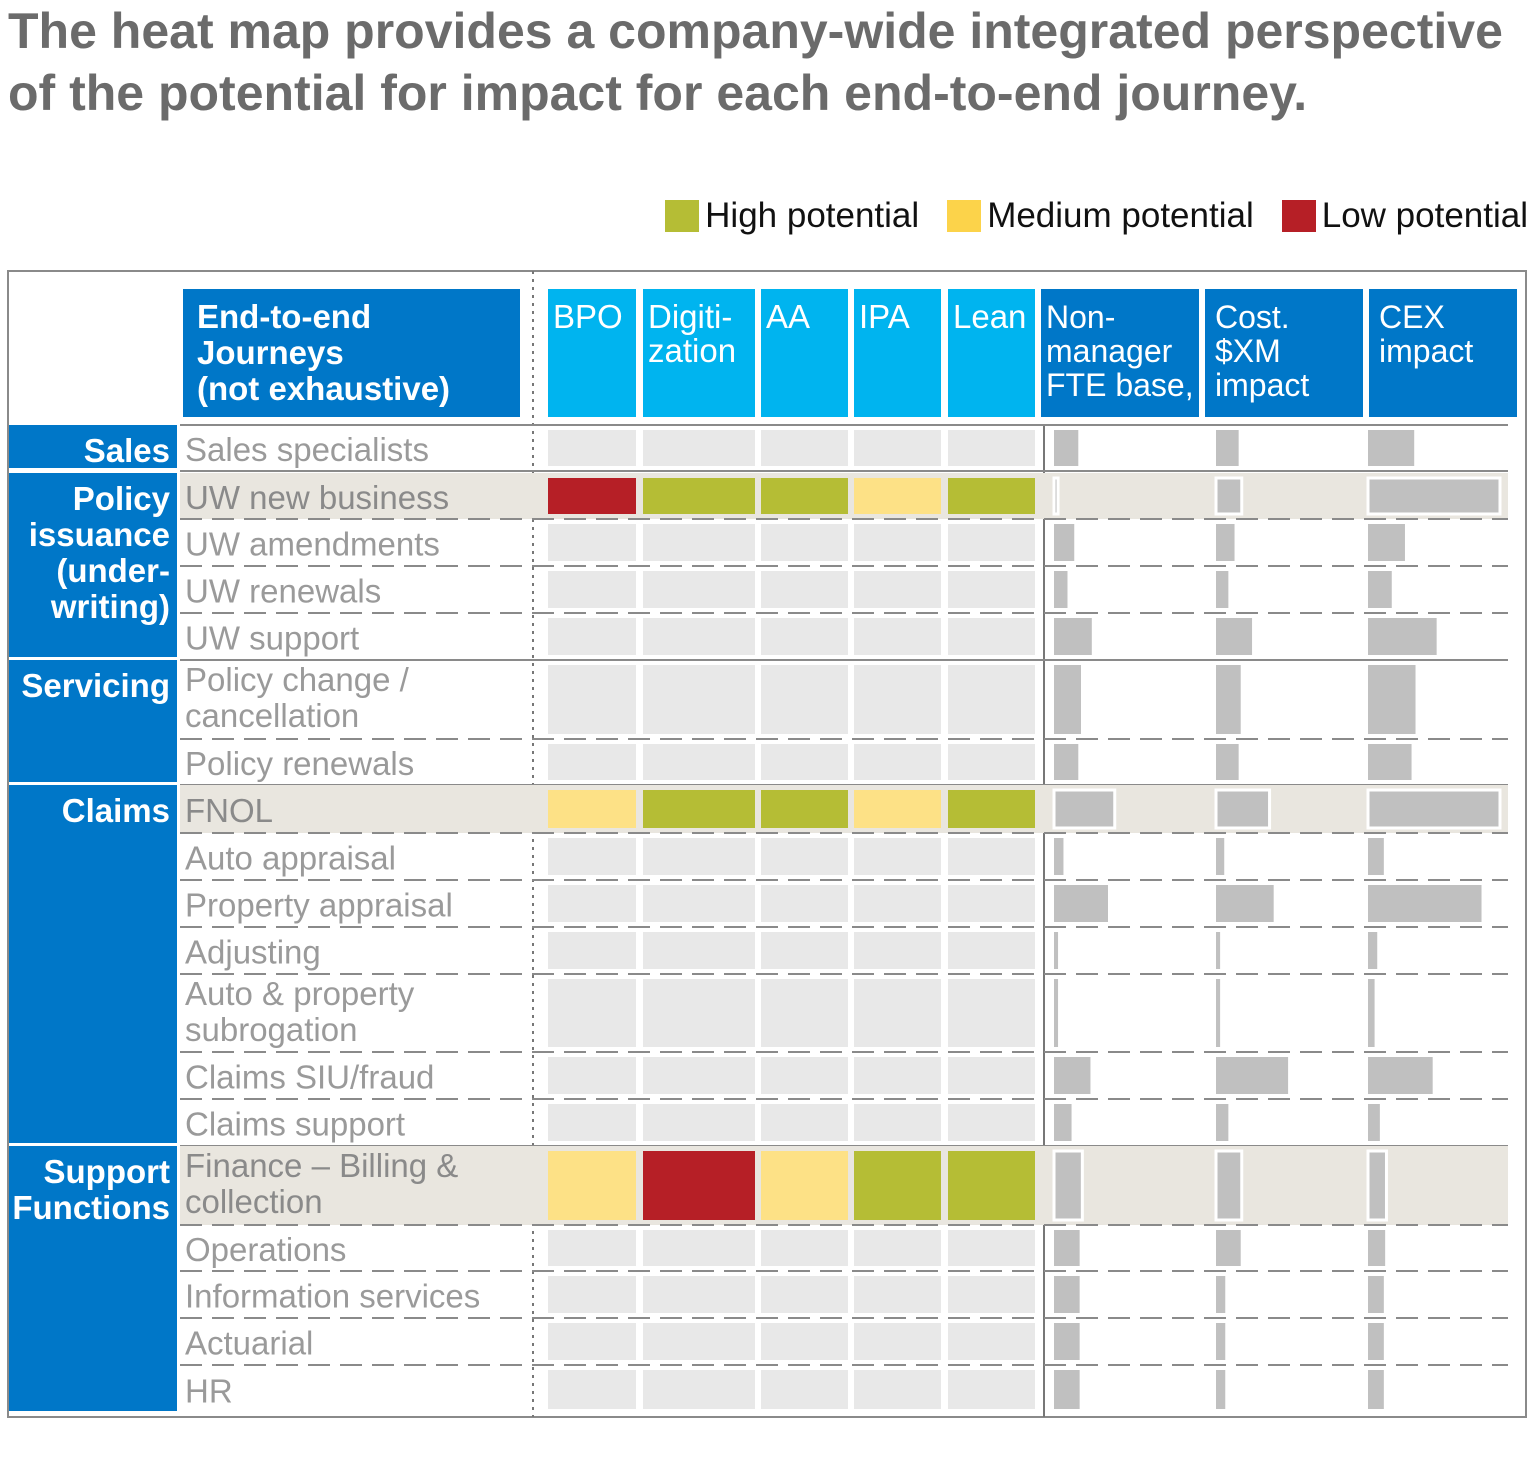 This screenshot has width=1536, height=1479. I want to click on column-label-lean: Lean, so click(989, 316).